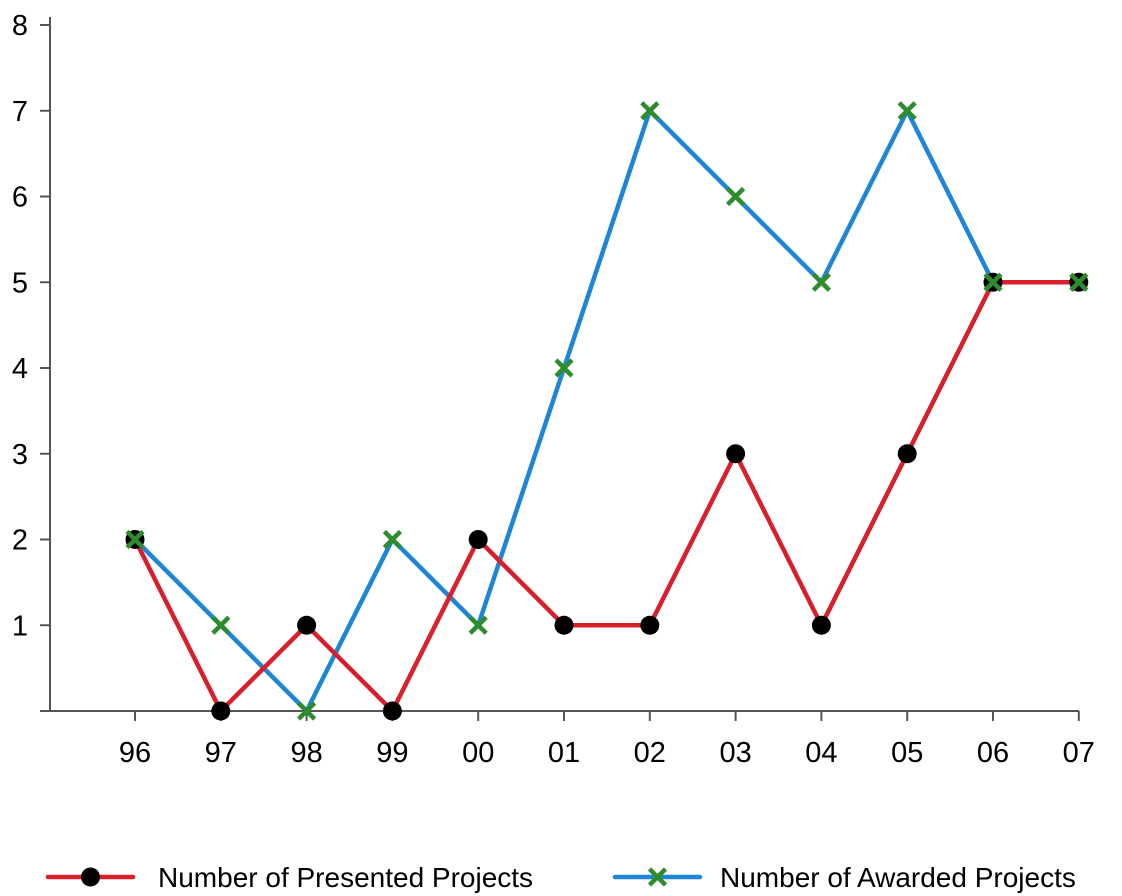 The width and height of the screenshot is (1122, 896). Describe the element at coordinates (20, 626) in the screenshot. I see `y-tick-label: 1` at that location.